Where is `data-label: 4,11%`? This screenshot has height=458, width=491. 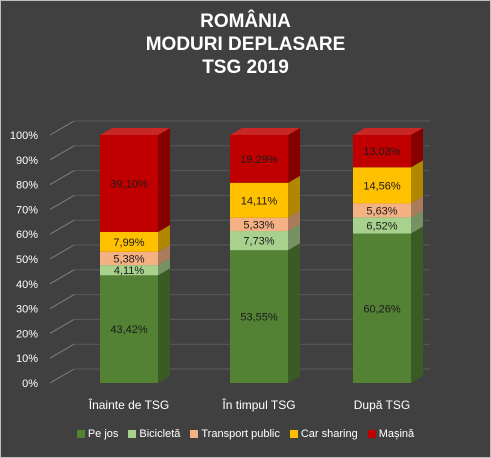 data-label: 4,11% is located at coordinates (129, 271).